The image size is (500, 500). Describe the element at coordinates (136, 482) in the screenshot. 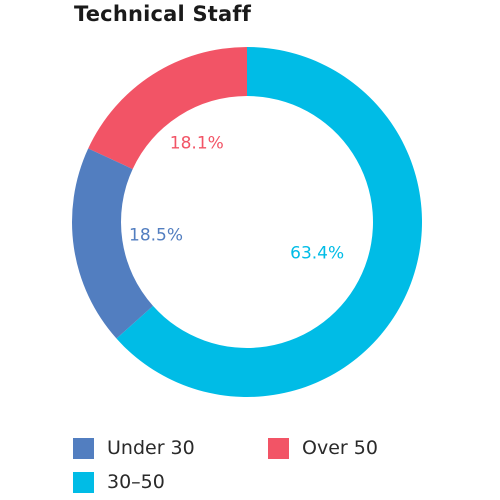

I see `legend-label-30-50: 30–50` at that location.